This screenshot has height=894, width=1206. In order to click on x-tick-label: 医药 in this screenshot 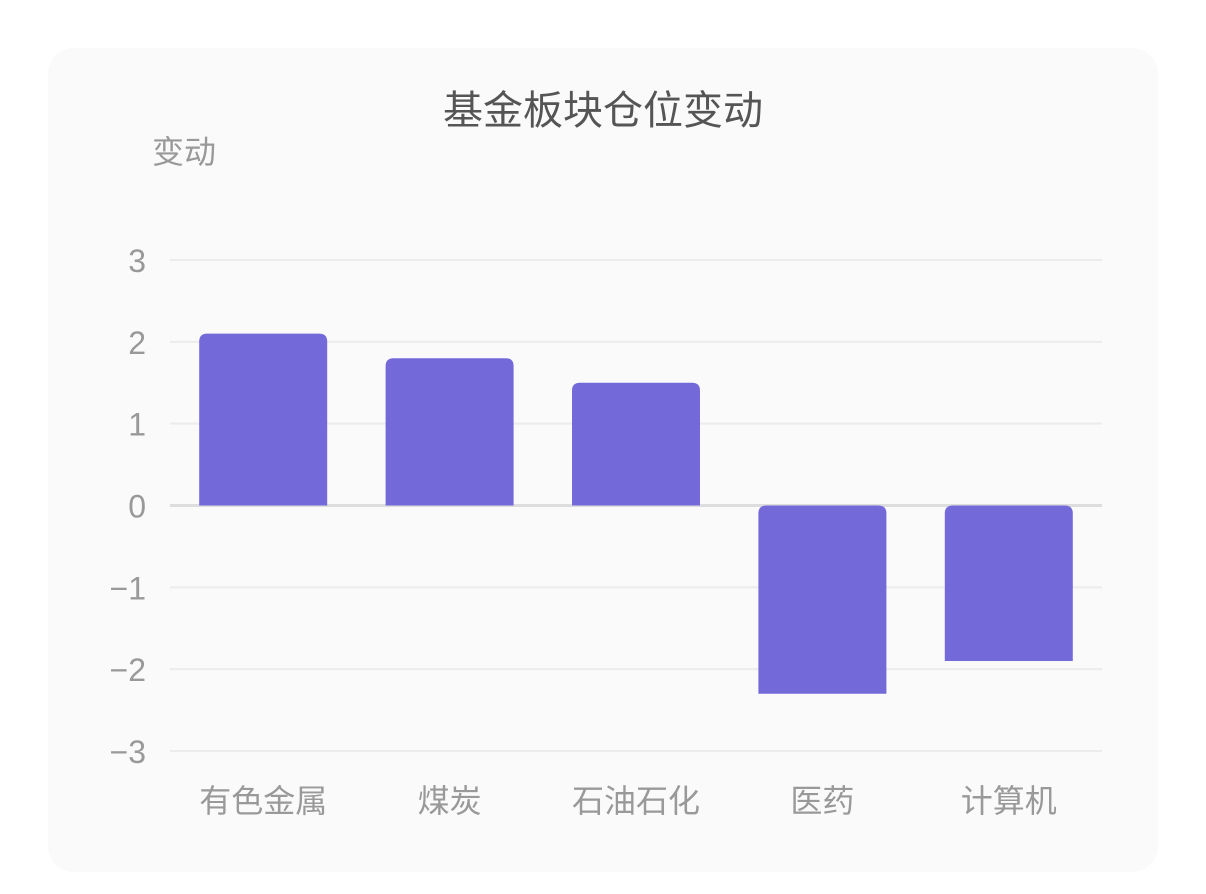, I will do `click(822, 801)`.